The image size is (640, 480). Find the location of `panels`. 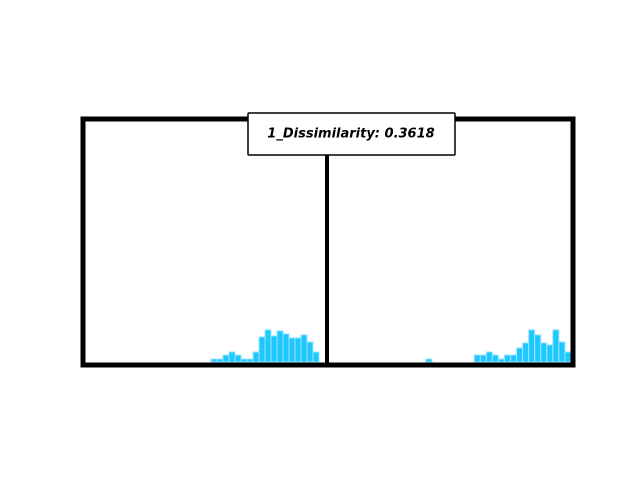

panels is located at coordinates (391, 346).